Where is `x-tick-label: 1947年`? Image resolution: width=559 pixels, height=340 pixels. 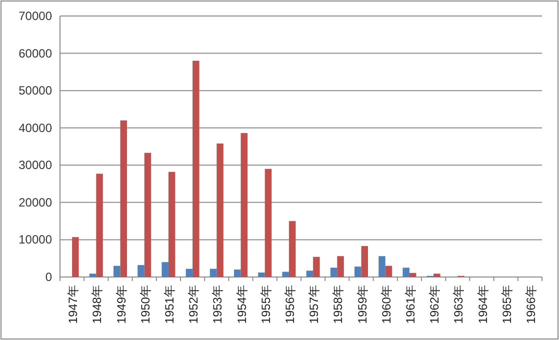 x-tick-label: 1947年 is located at coordinates (73, 304).